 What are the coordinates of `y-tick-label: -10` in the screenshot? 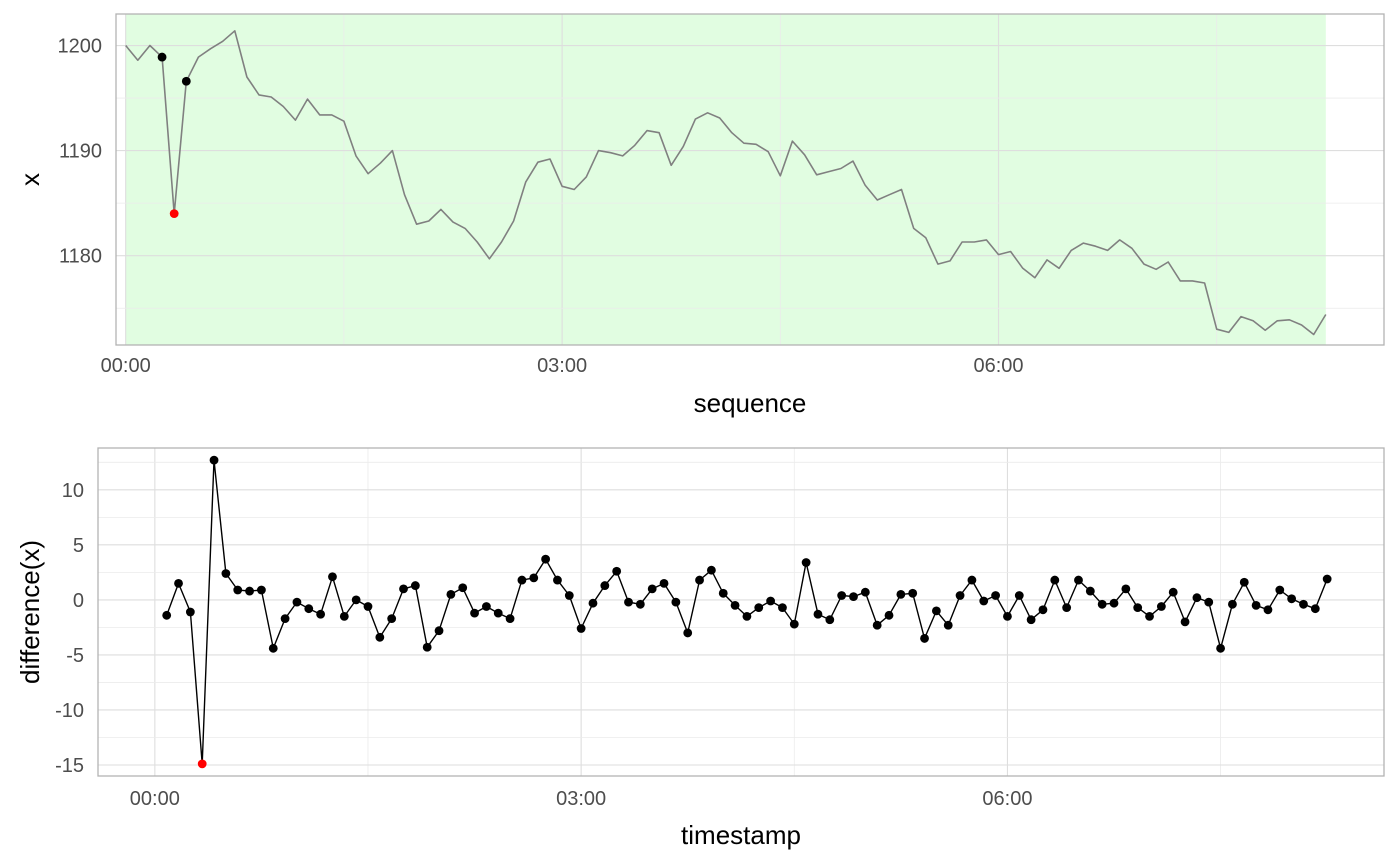 It's located at (69, 711).